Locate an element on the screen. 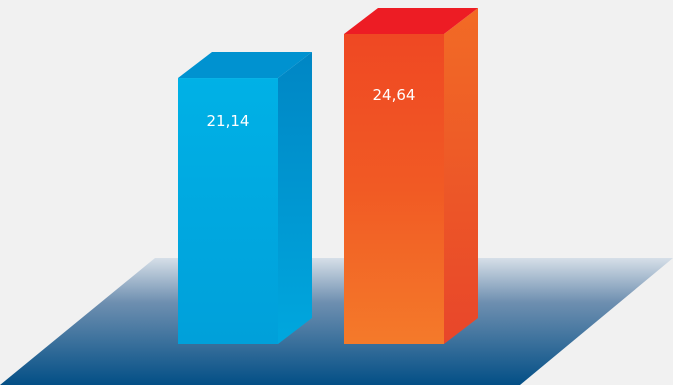  bar-1-value-label: 21,14 is located at coordinates (228, 121).